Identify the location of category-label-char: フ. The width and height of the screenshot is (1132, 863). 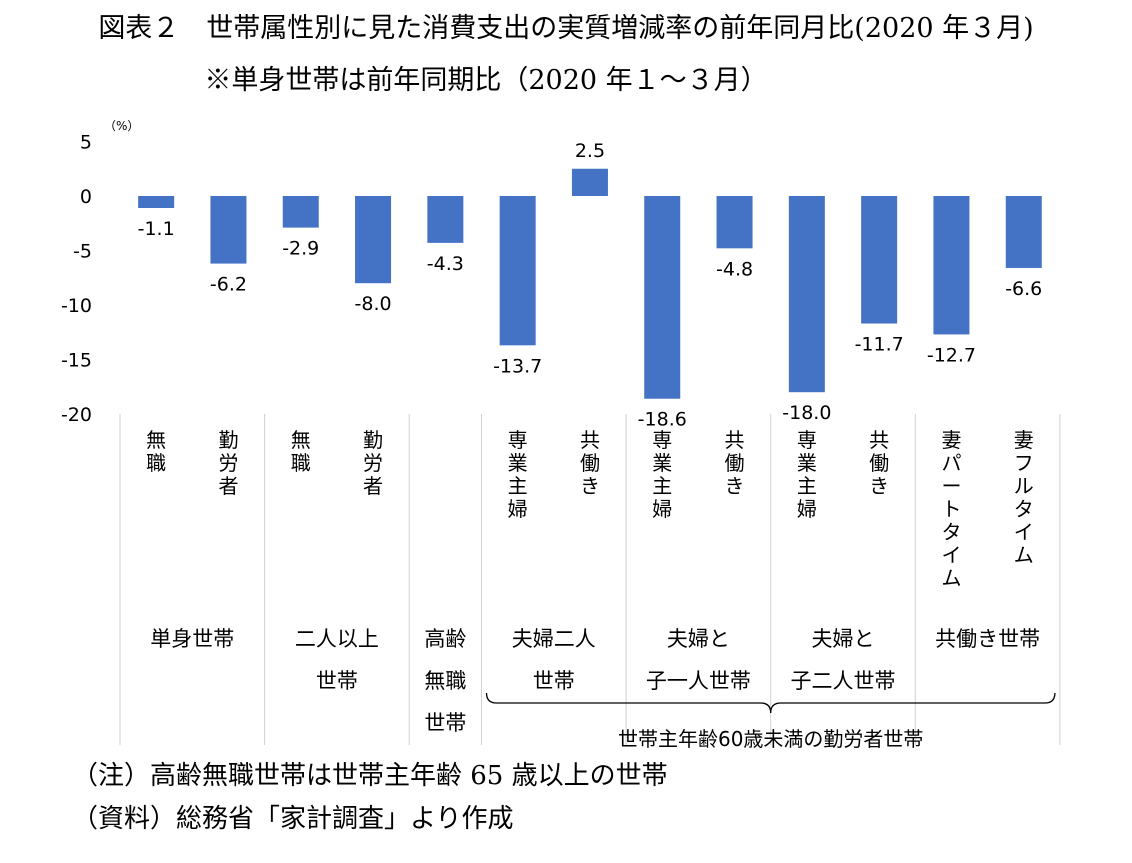
(1024, 463).